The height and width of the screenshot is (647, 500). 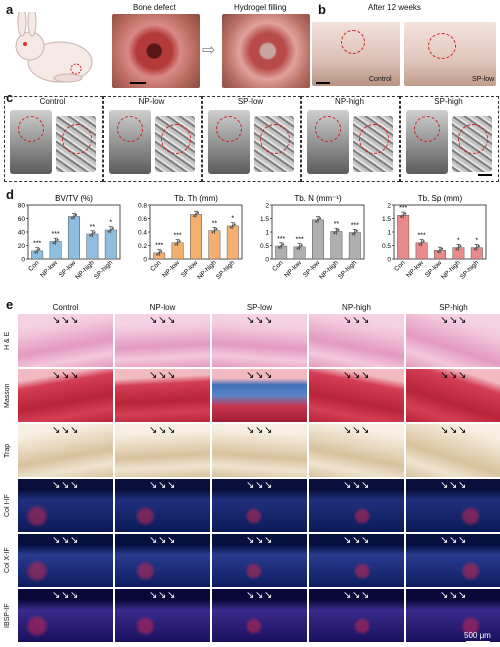 What do you see at coordinates (356, 307) in the screenshot?
I see `histo-column-label: NP-high` at bounding box center [356, 307].